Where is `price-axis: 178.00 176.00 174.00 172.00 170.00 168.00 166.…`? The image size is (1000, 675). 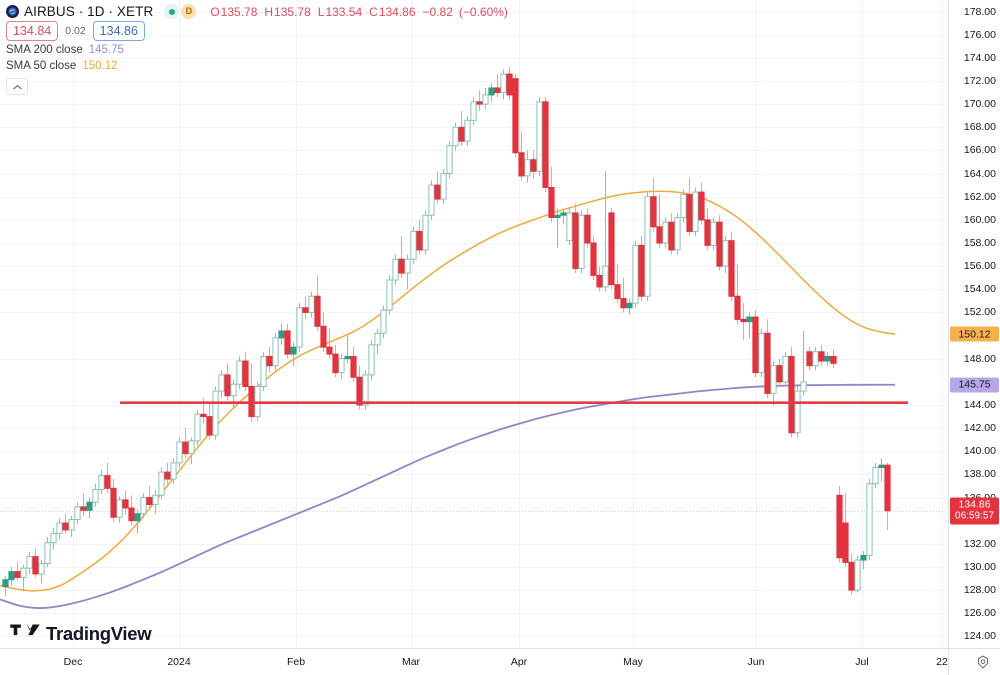 price-axis: 178.00 176.00 174.00 172.00 170.00 168.00 166.… is located at coordinates (974, 324).